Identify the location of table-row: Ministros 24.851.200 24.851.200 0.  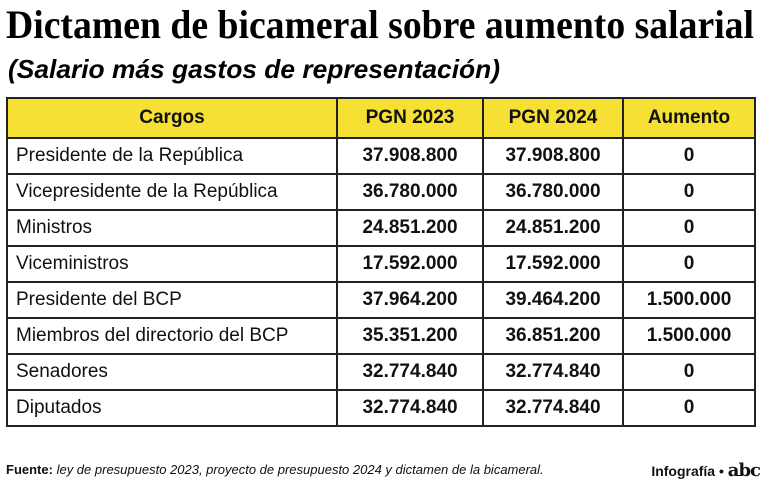
(381, 228).